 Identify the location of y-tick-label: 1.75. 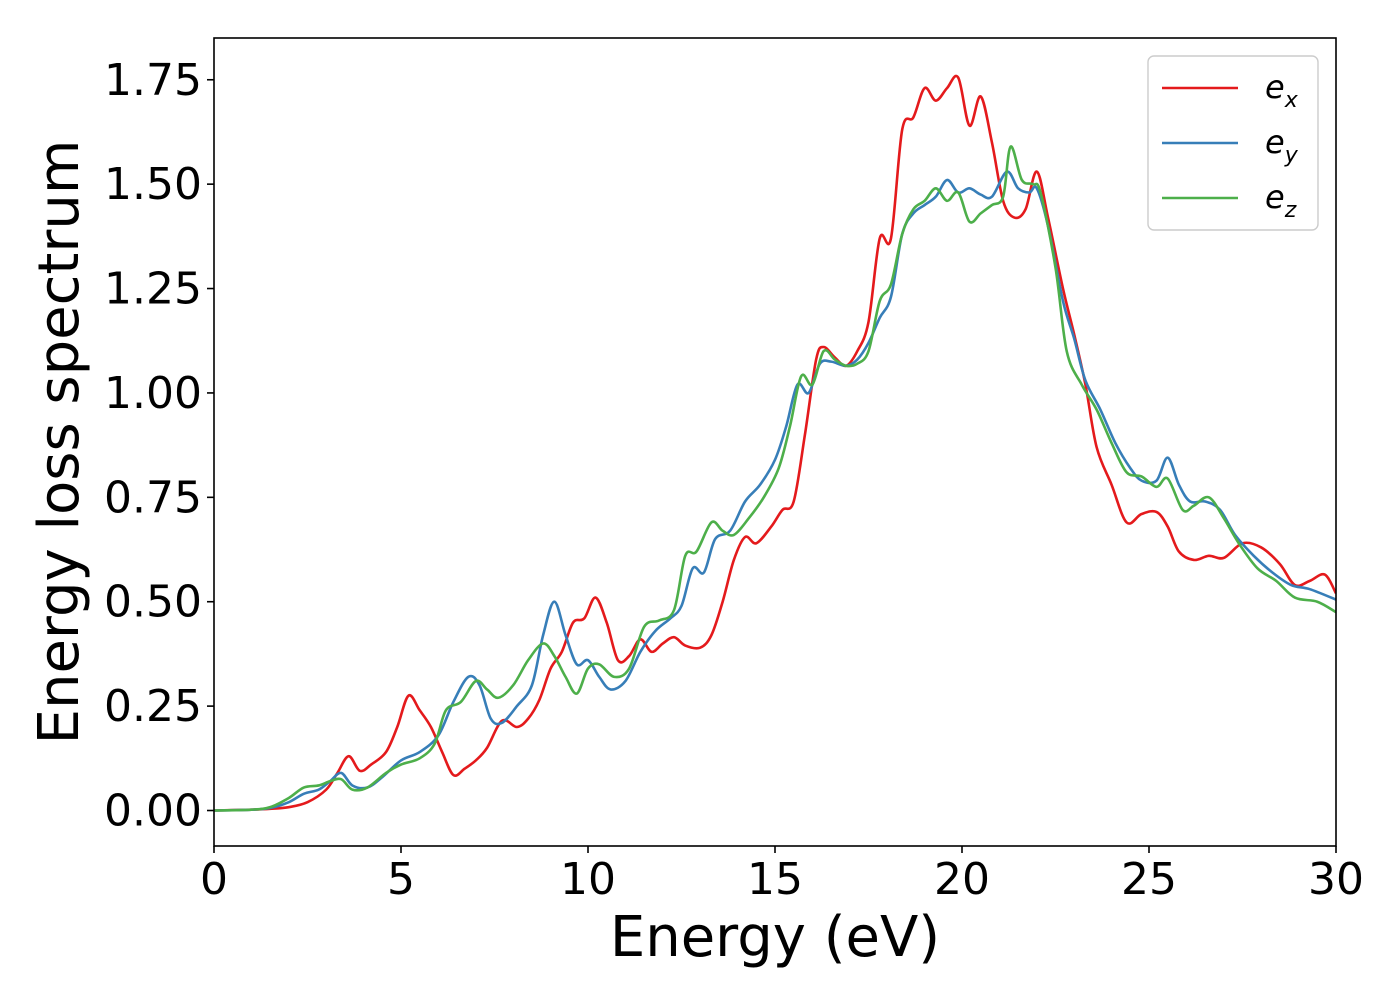
(153, 80).